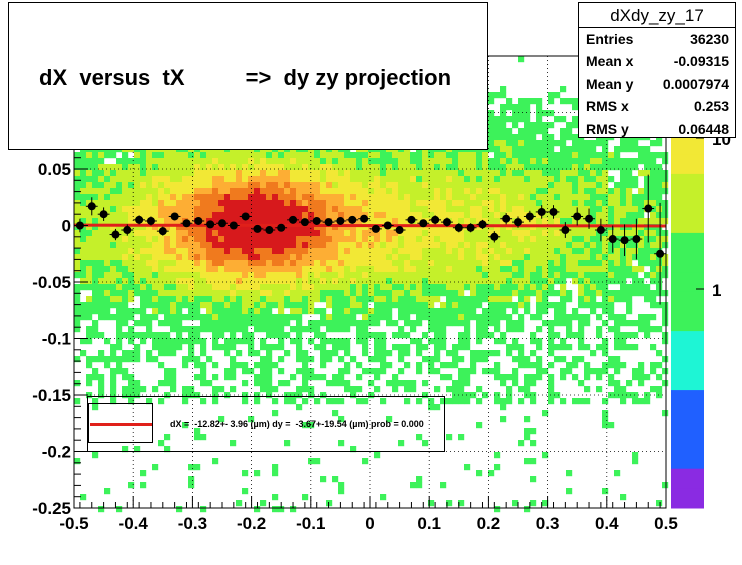 This screenshot has height=565, width=742. I want to click on palette-step, so click(687, 144).